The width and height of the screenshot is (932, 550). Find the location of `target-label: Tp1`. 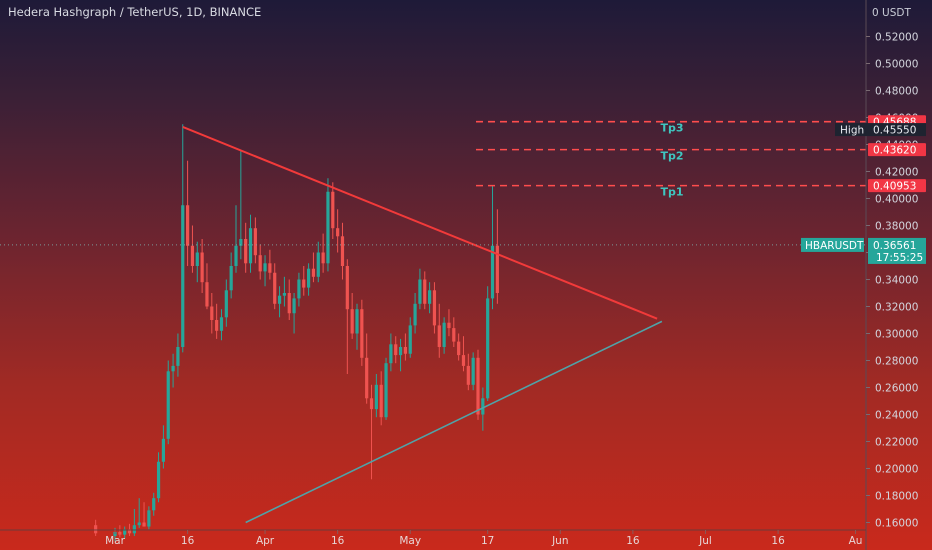

target-label: Tp1 is located at coordinates (671, 192).